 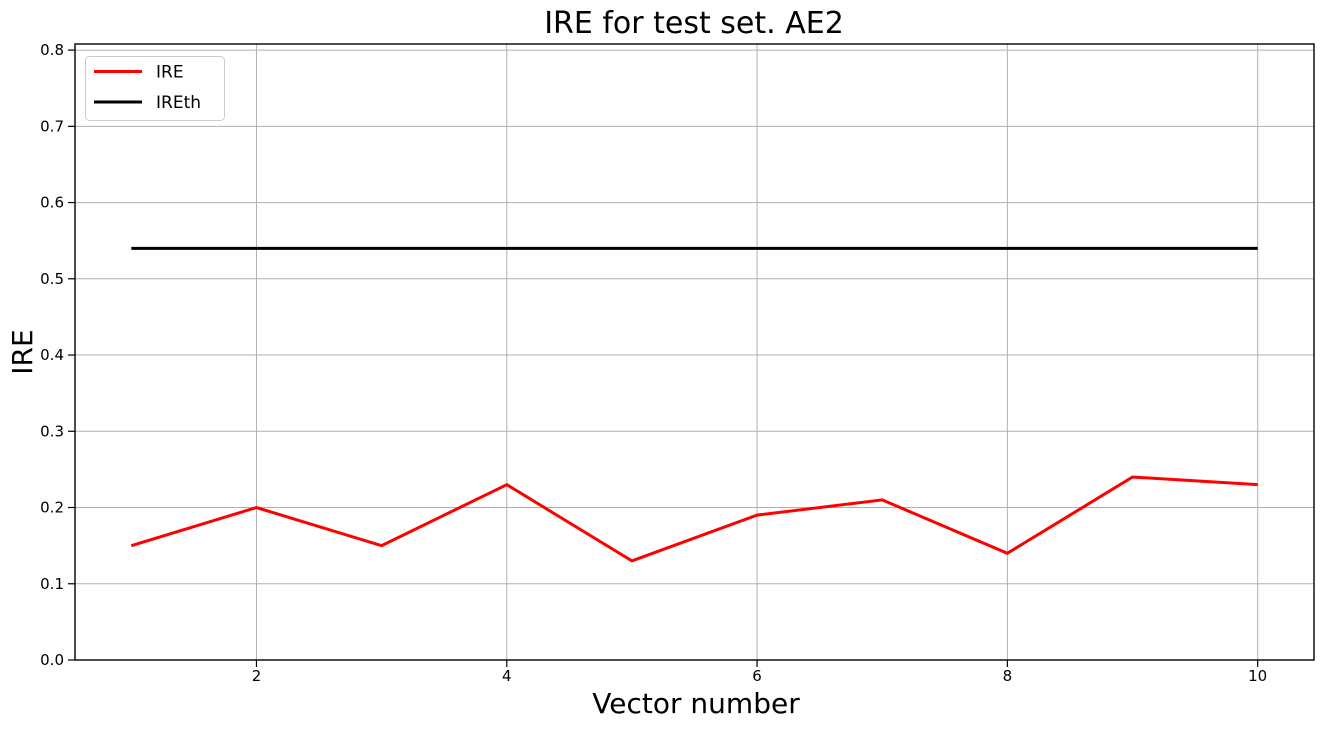 I want to click on legend-label-ire: IRE, so click(x=170, y=73).